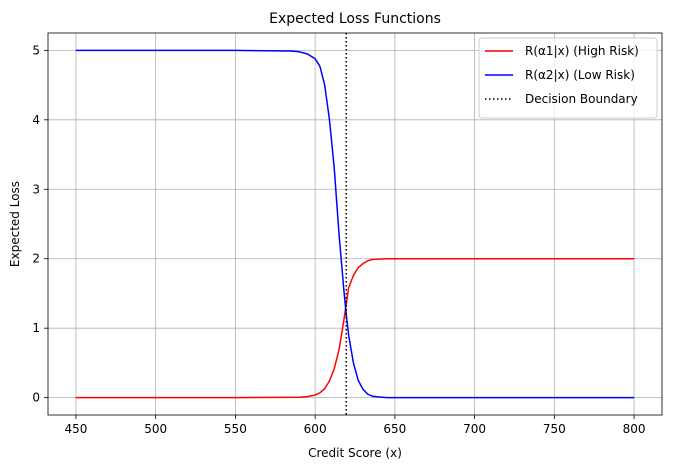 The image size is (678, 470). I want to click on x-tick-label-650: 650, so click(394, 429).